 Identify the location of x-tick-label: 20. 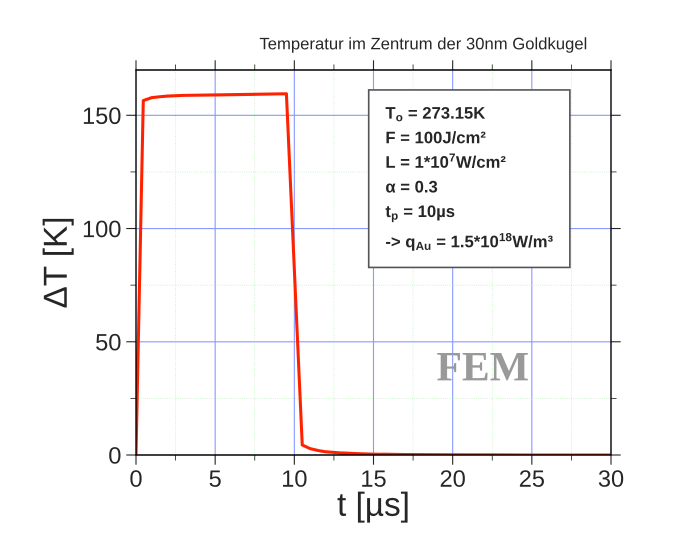
(452, 478).